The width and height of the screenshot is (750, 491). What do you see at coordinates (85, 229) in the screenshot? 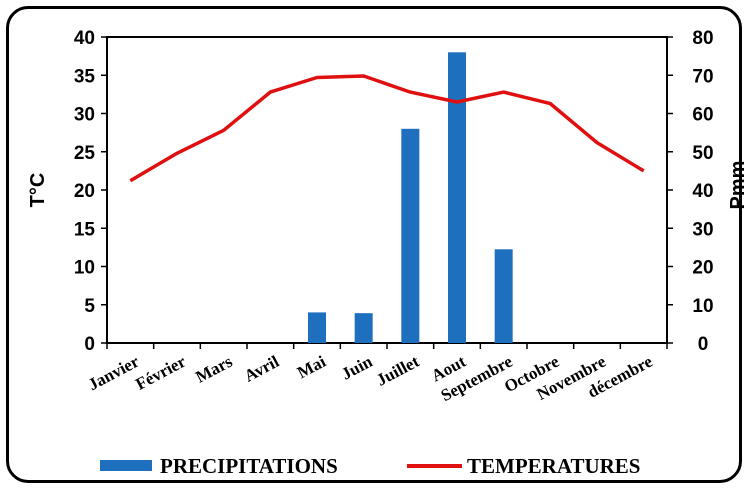
I see `left-tick-label: 15` at bounding box center [85, 229].